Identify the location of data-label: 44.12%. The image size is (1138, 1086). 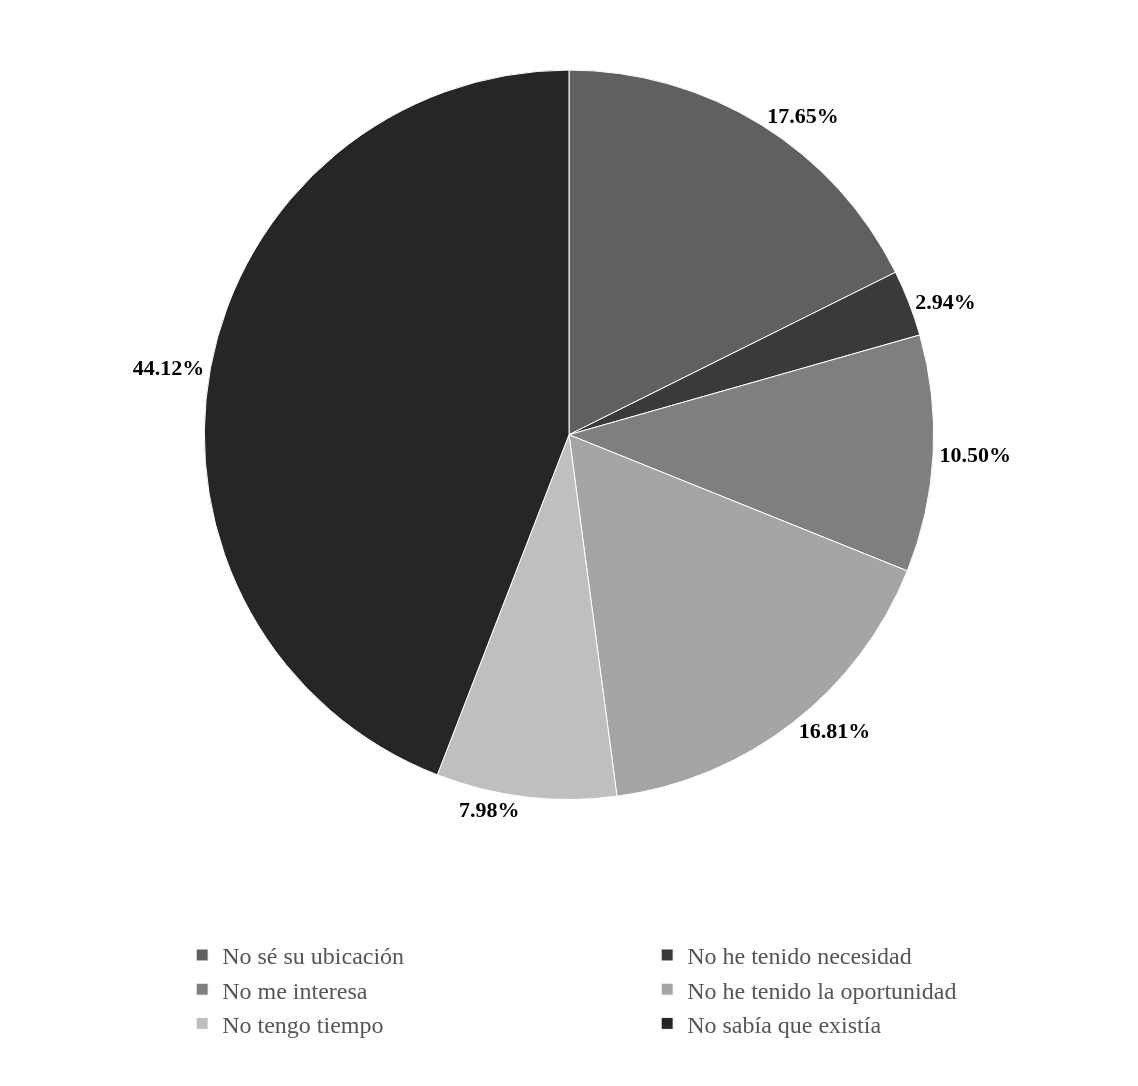
(168, 367).